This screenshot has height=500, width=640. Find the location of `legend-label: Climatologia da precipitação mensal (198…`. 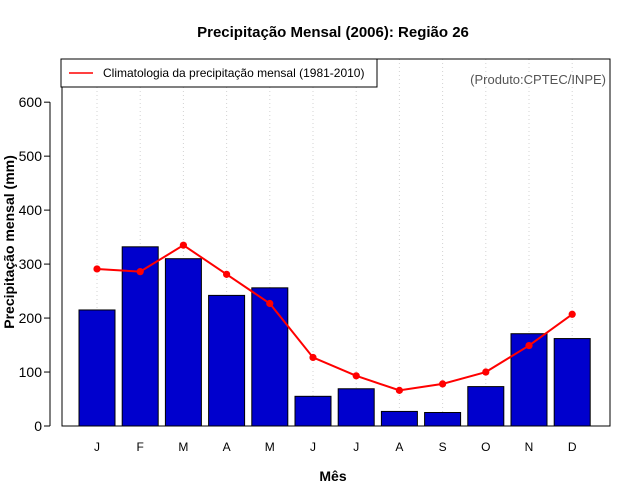

legend-label: Climatologia da precipitação mensal (198… is located at coordinates (233, 73).